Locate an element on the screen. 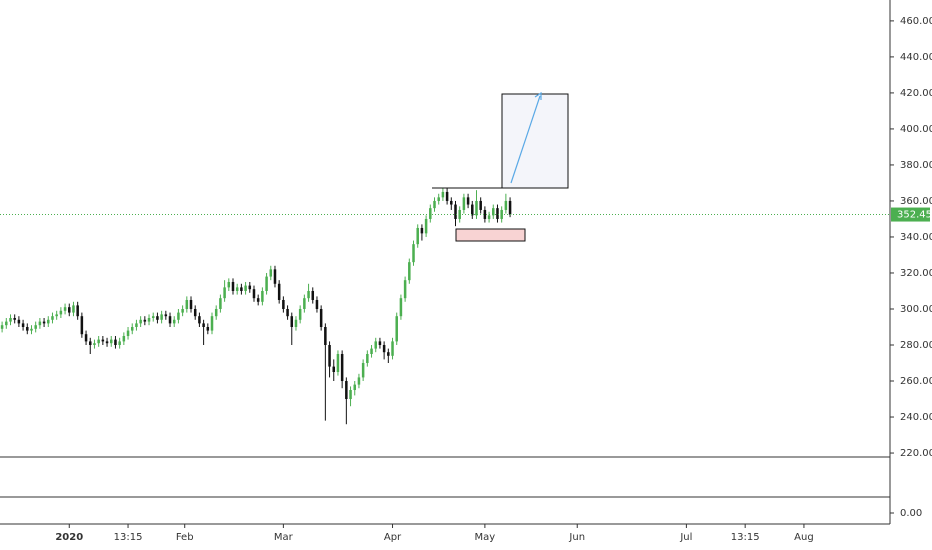 The height and width of the screenshot is (550, 932). stop-box is located at coordinates (490, 235).